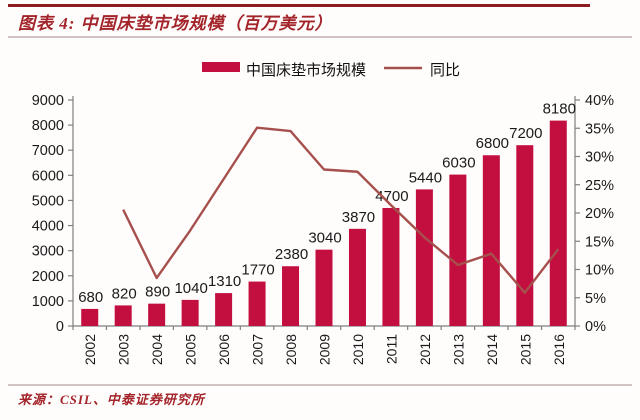  What do you see at coordinates (458, 250) in the screenshot?
I see `bar-2013` at bounding box center [458, 250].